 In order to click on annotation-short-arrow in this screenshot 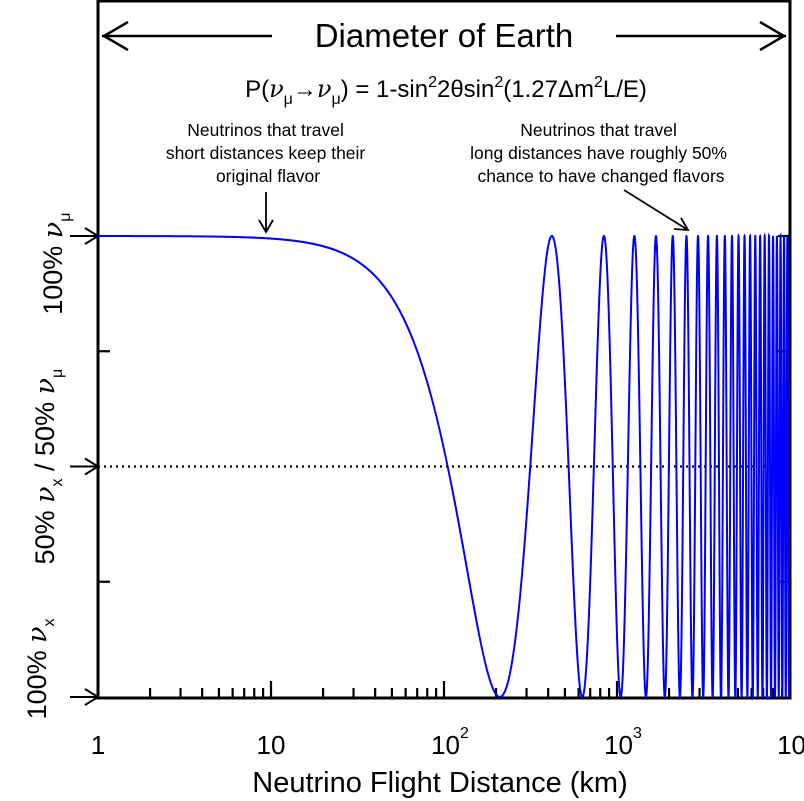, I will do `click(266, 213)`.